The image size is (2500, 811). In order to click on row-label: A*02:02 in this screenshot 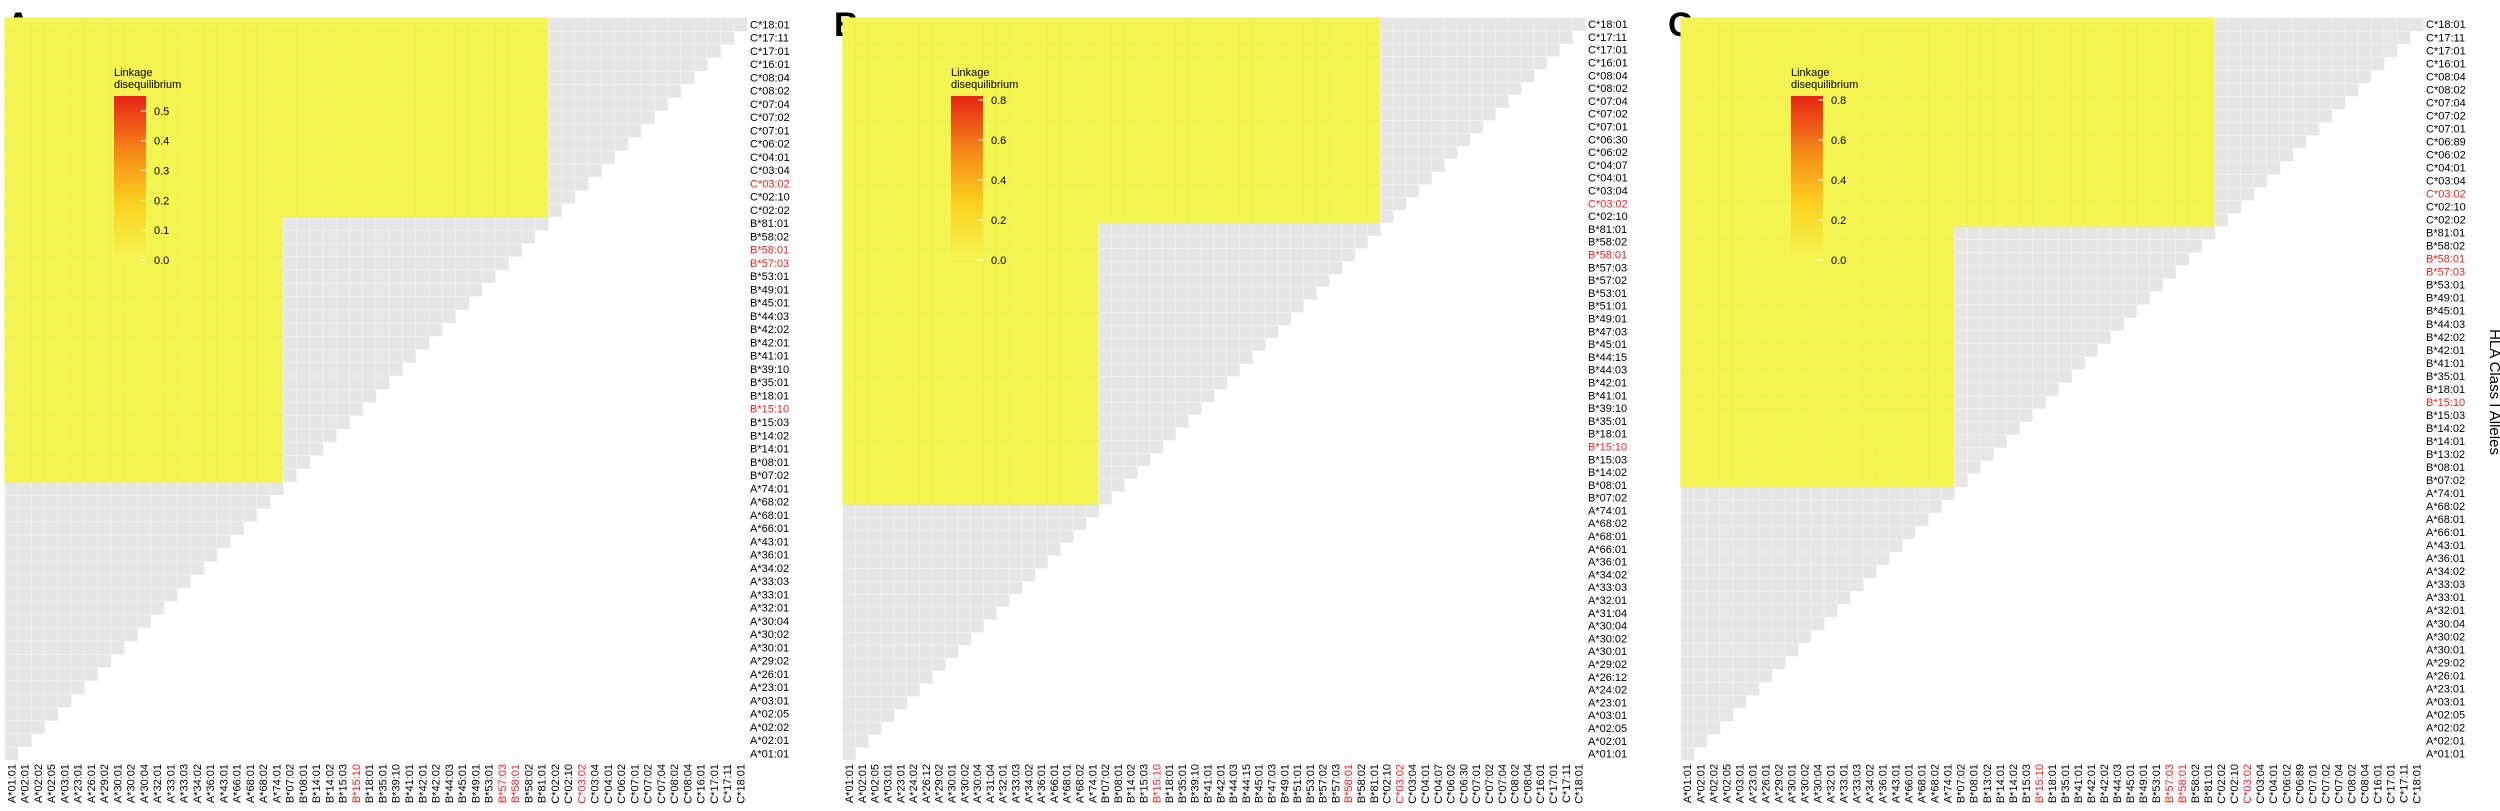, I will do `click(769, 728)`.